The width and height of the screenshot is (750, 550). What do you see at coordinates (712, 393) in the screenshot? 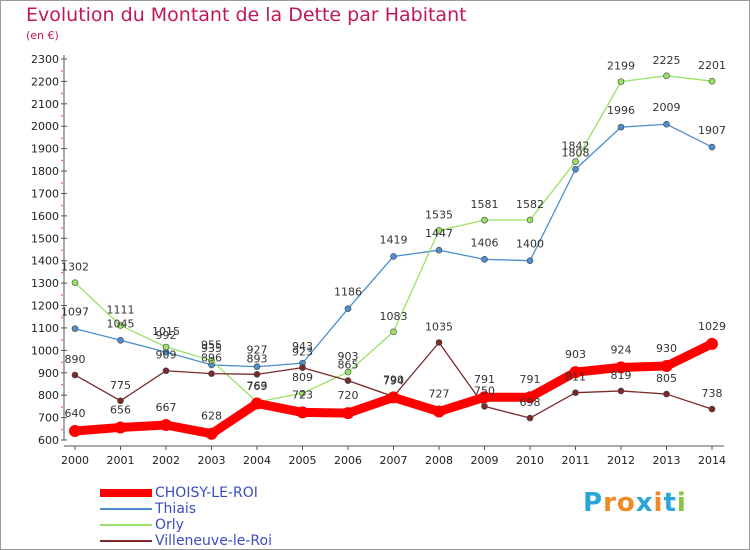
I see `data-label-villeneuve-le-roi: 738` at bounding box center [712, 393].